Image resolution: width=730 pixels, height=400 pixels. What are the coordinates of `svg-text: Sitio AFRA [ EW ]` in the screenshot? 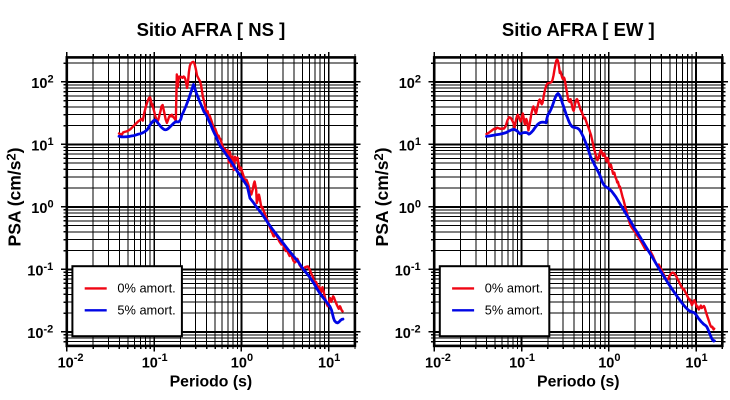 It's located at (578, 29).